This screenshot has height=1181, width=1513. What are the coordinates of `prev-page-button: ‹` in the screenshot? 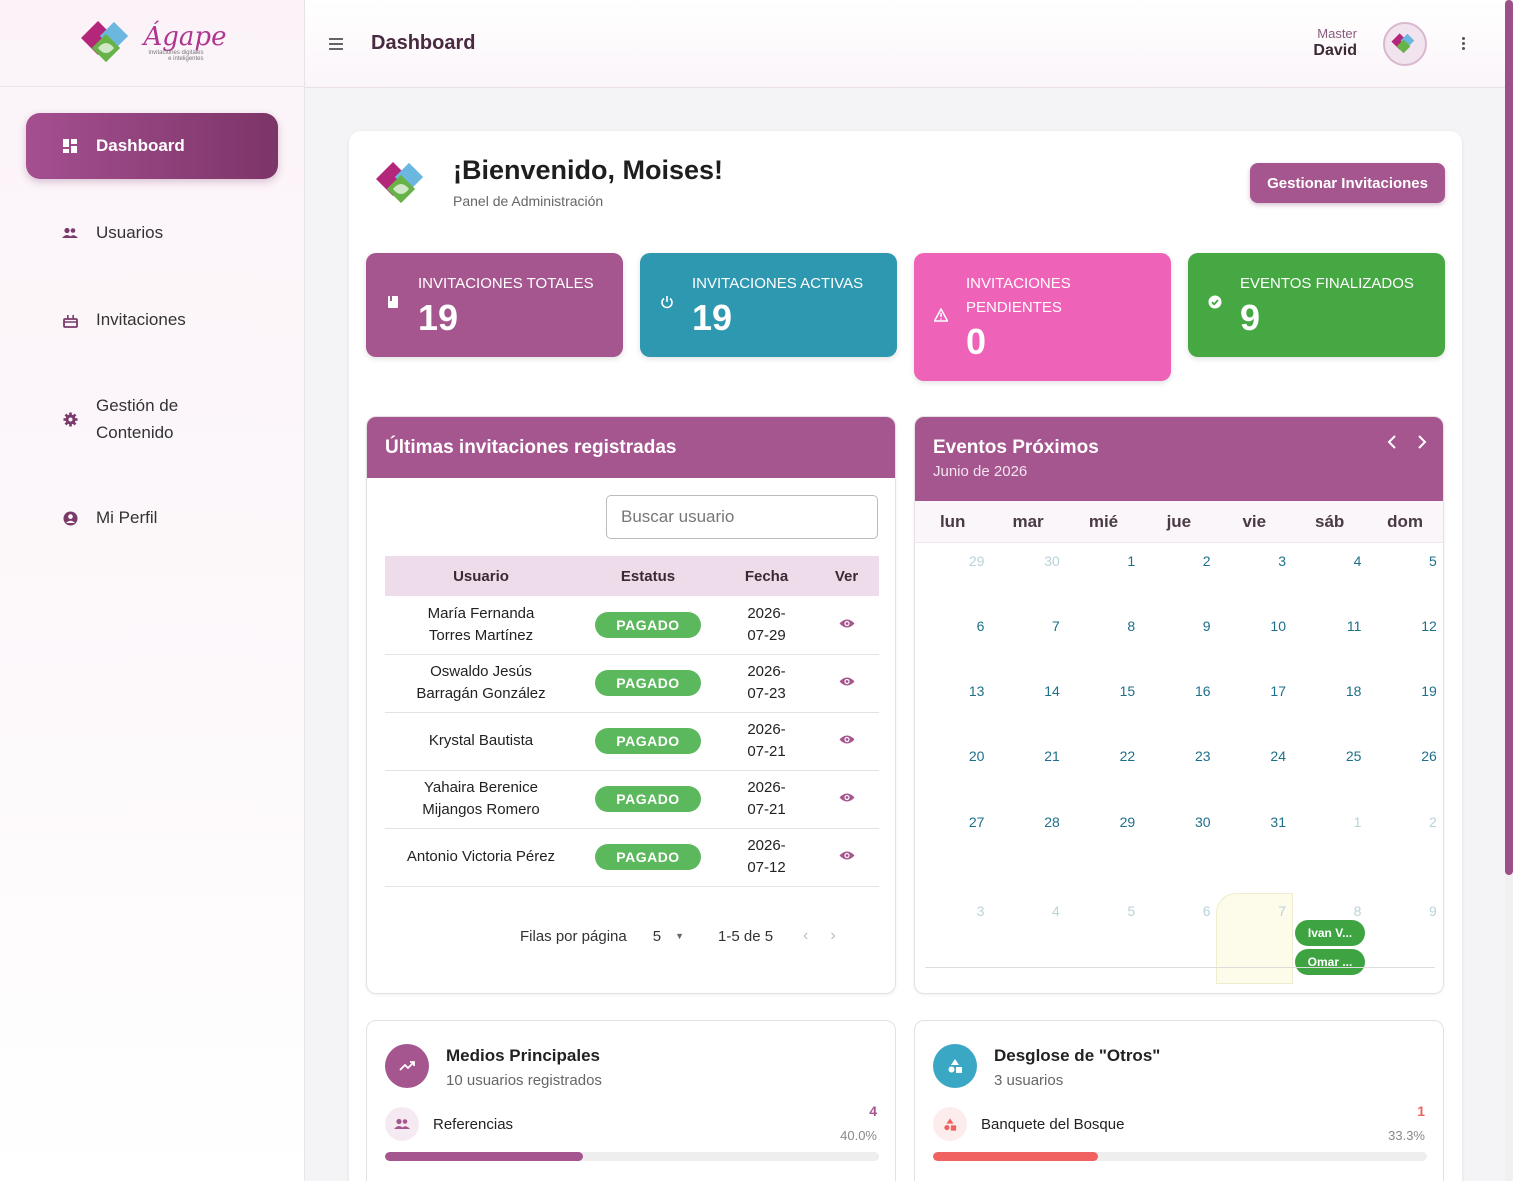 It's located at (806, 935).